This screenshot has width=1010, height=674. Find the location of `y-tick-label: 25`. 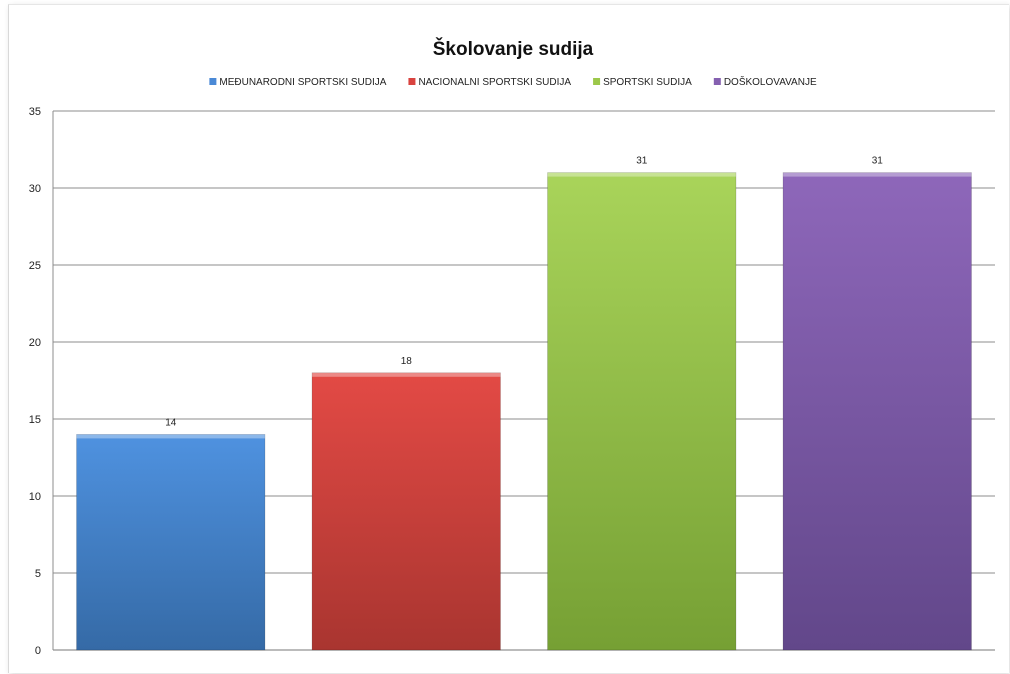

y-tick-label: 25 is located at coordinates (35, 266).